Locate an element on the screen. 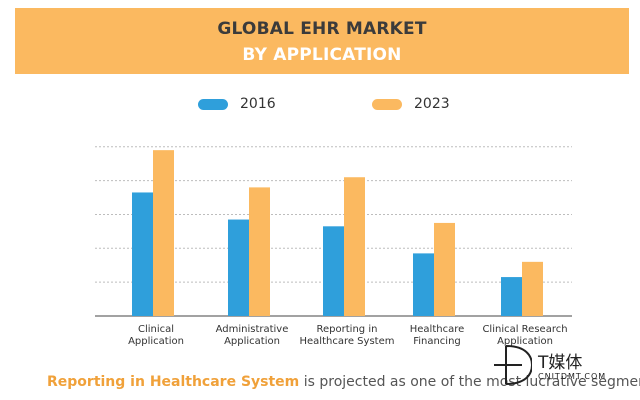 Image resolution: width=640 pixels, height=400 pixels. watermark: T媒体 CNITDMT.COM is located at coordinates (562, 367).